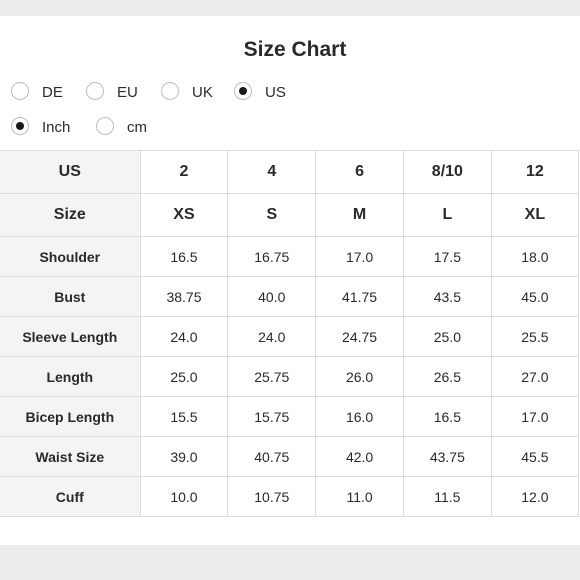  I want to click on table-header-row: Size XS S M L XL, so click(290, 215).